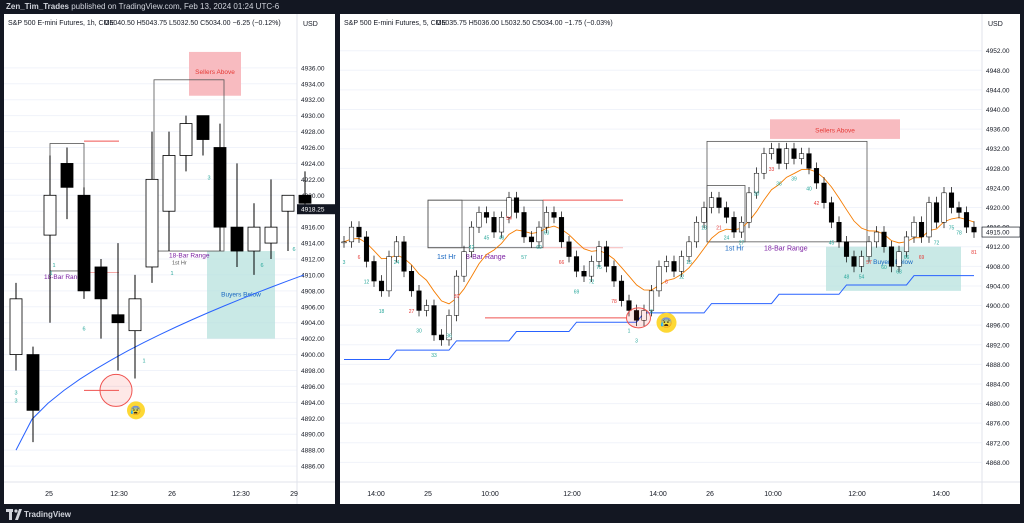  What do you see at coordinates (794, 180) in the screenshot?
I see `bar-count-label: 39` at bounding box center [794, 180].